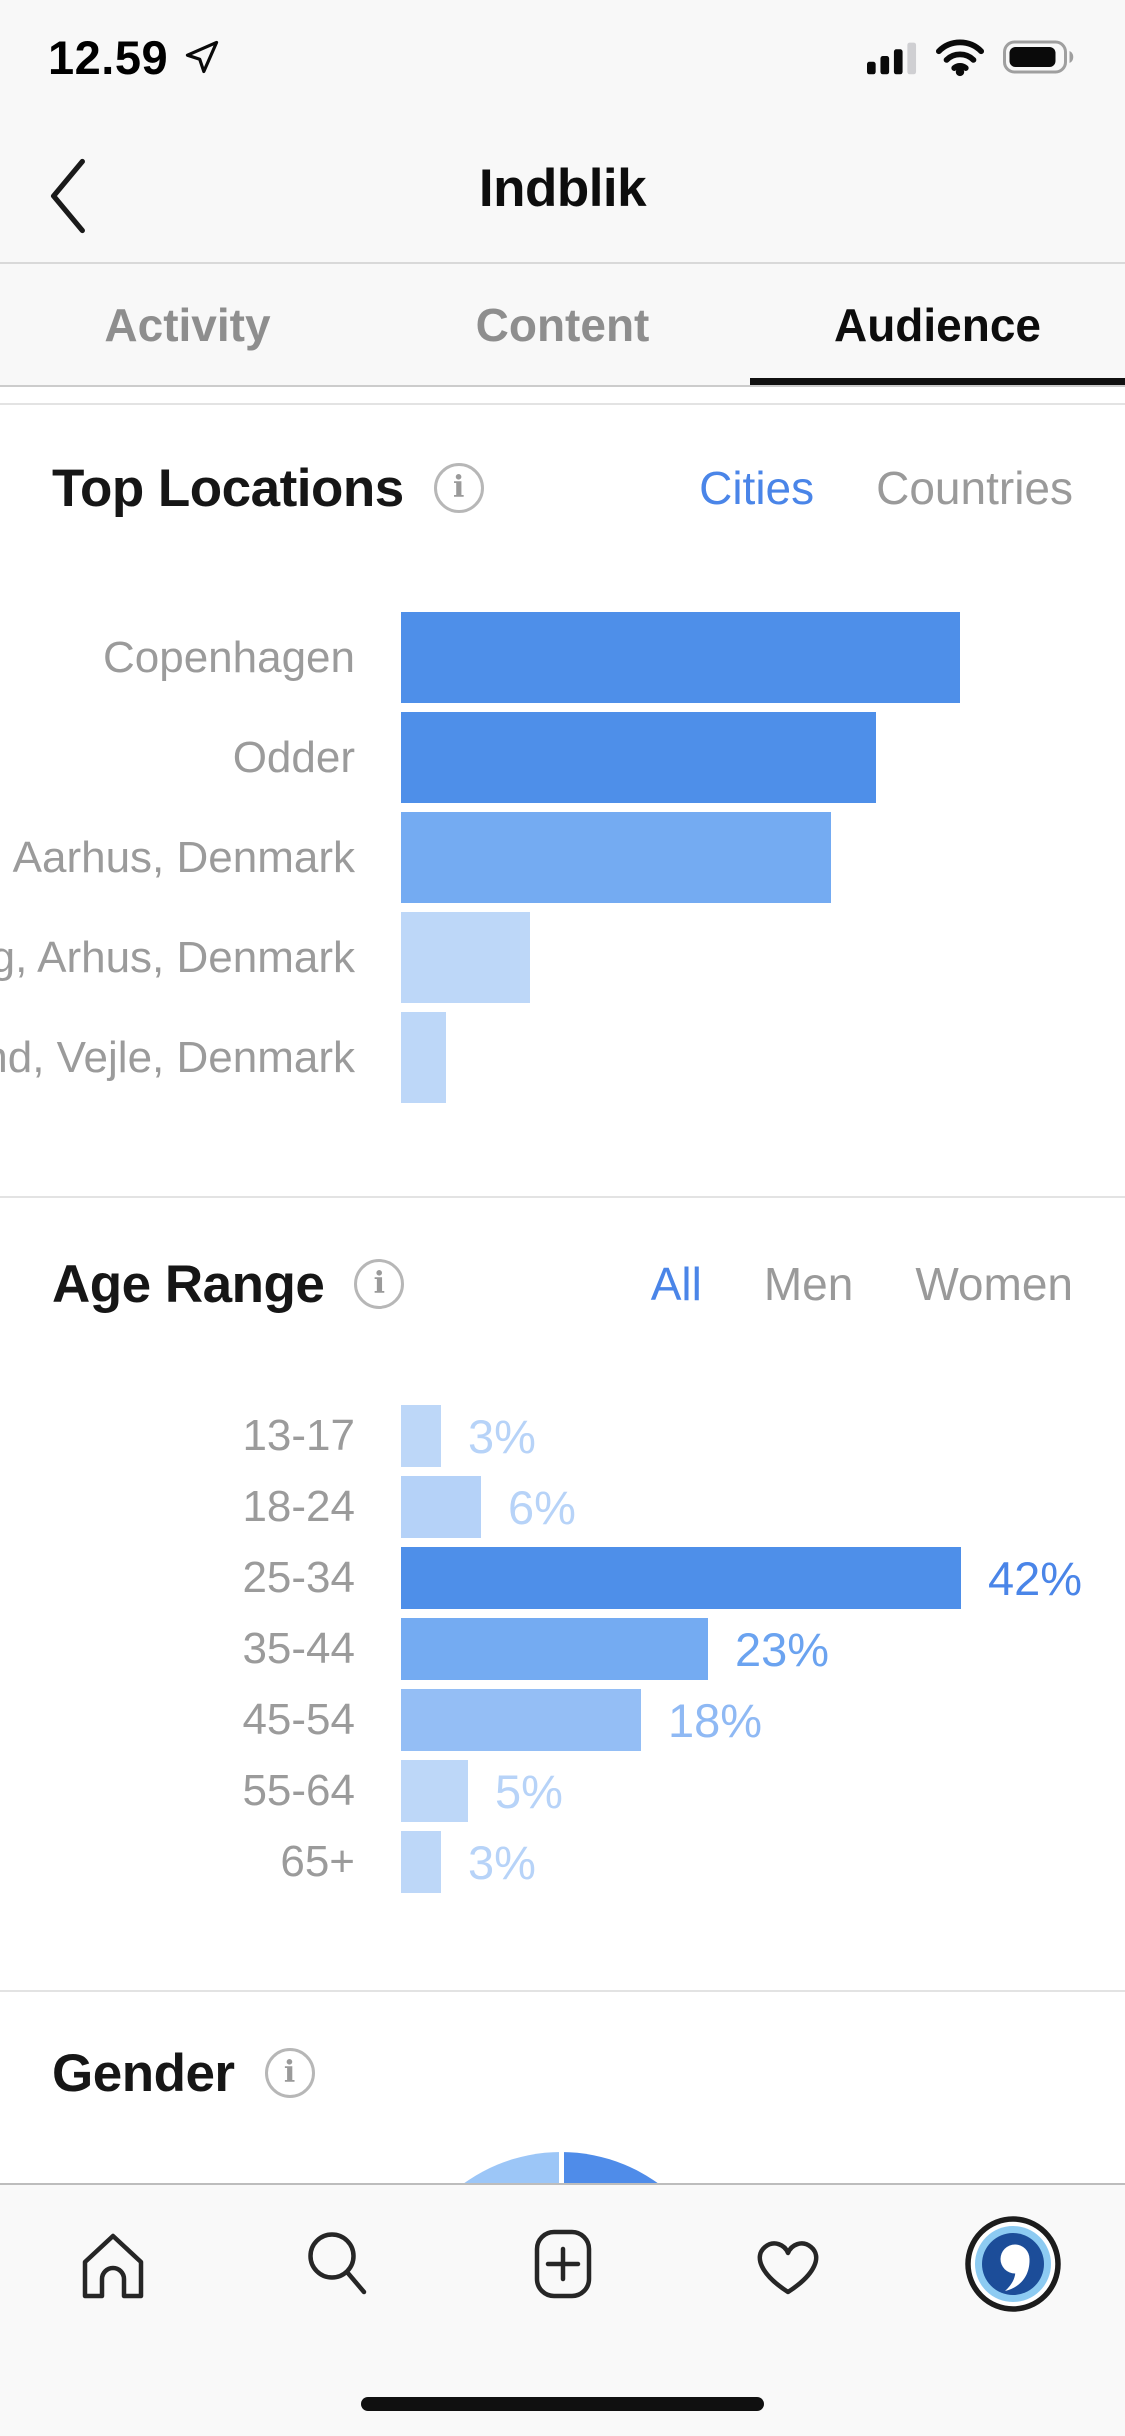 Image resolution: width=1125 pixels, height=2436 pixels. Describe the element at coordinates (177, 957) in the screenshot. I see `location-label: g, Arhus, Denmark` at that location.